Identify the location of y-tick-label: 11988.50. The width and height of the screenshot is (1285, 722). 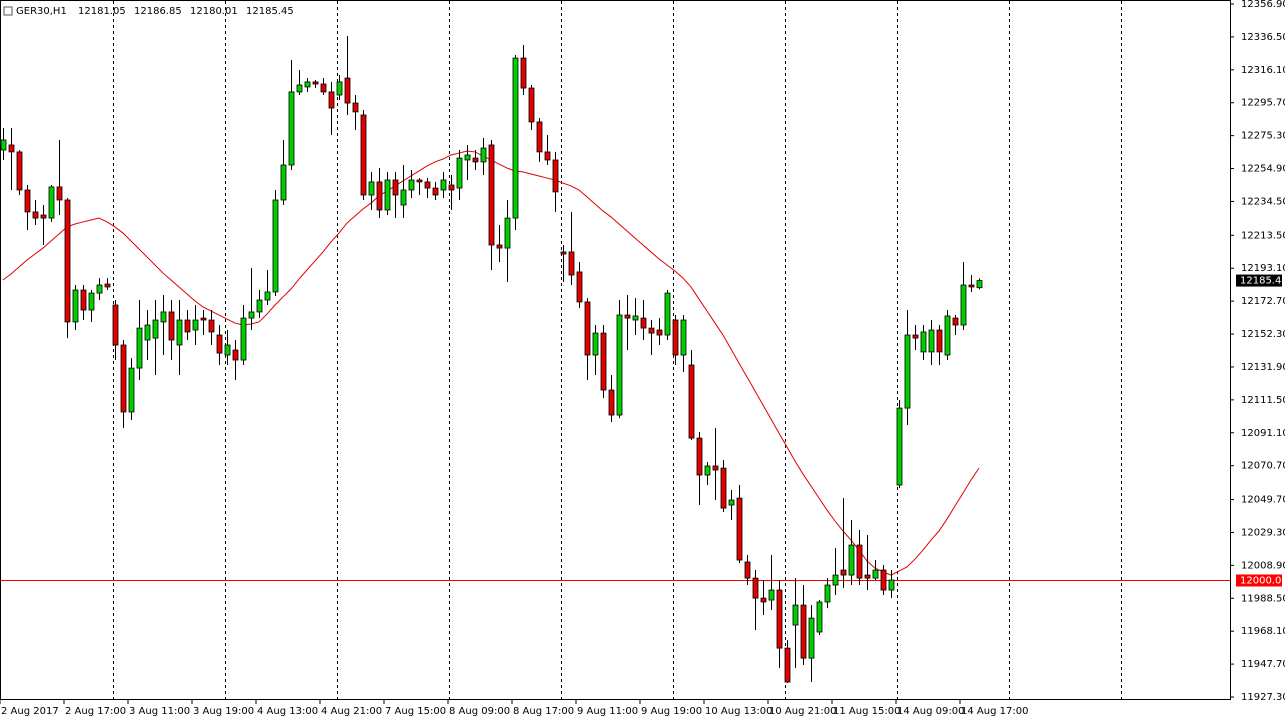
(1263, 598).